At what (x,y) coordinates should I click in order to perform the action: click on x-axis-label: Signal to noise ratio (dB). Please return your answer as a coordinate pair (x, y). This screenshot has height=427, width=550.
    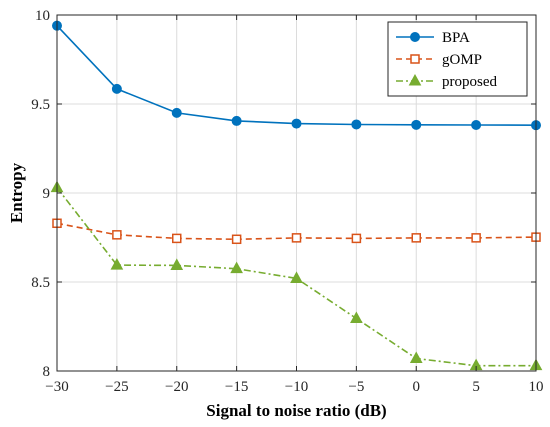
    Looking at the image, I should click on (296, 410).